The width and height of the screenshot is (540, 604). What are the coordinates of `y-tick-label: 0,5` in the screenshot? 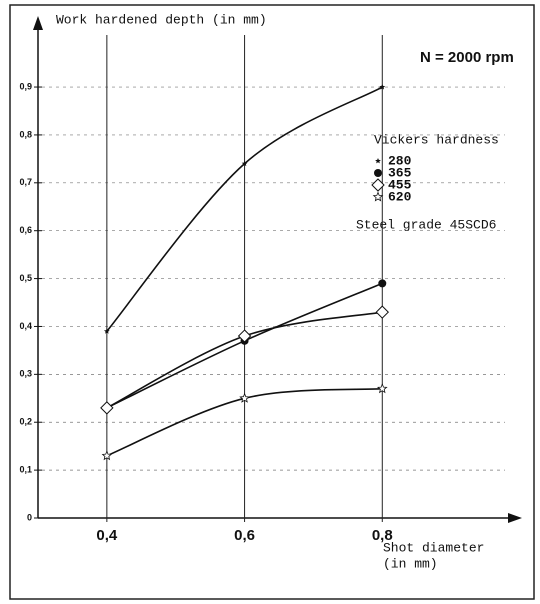 It's located at (25, 278).